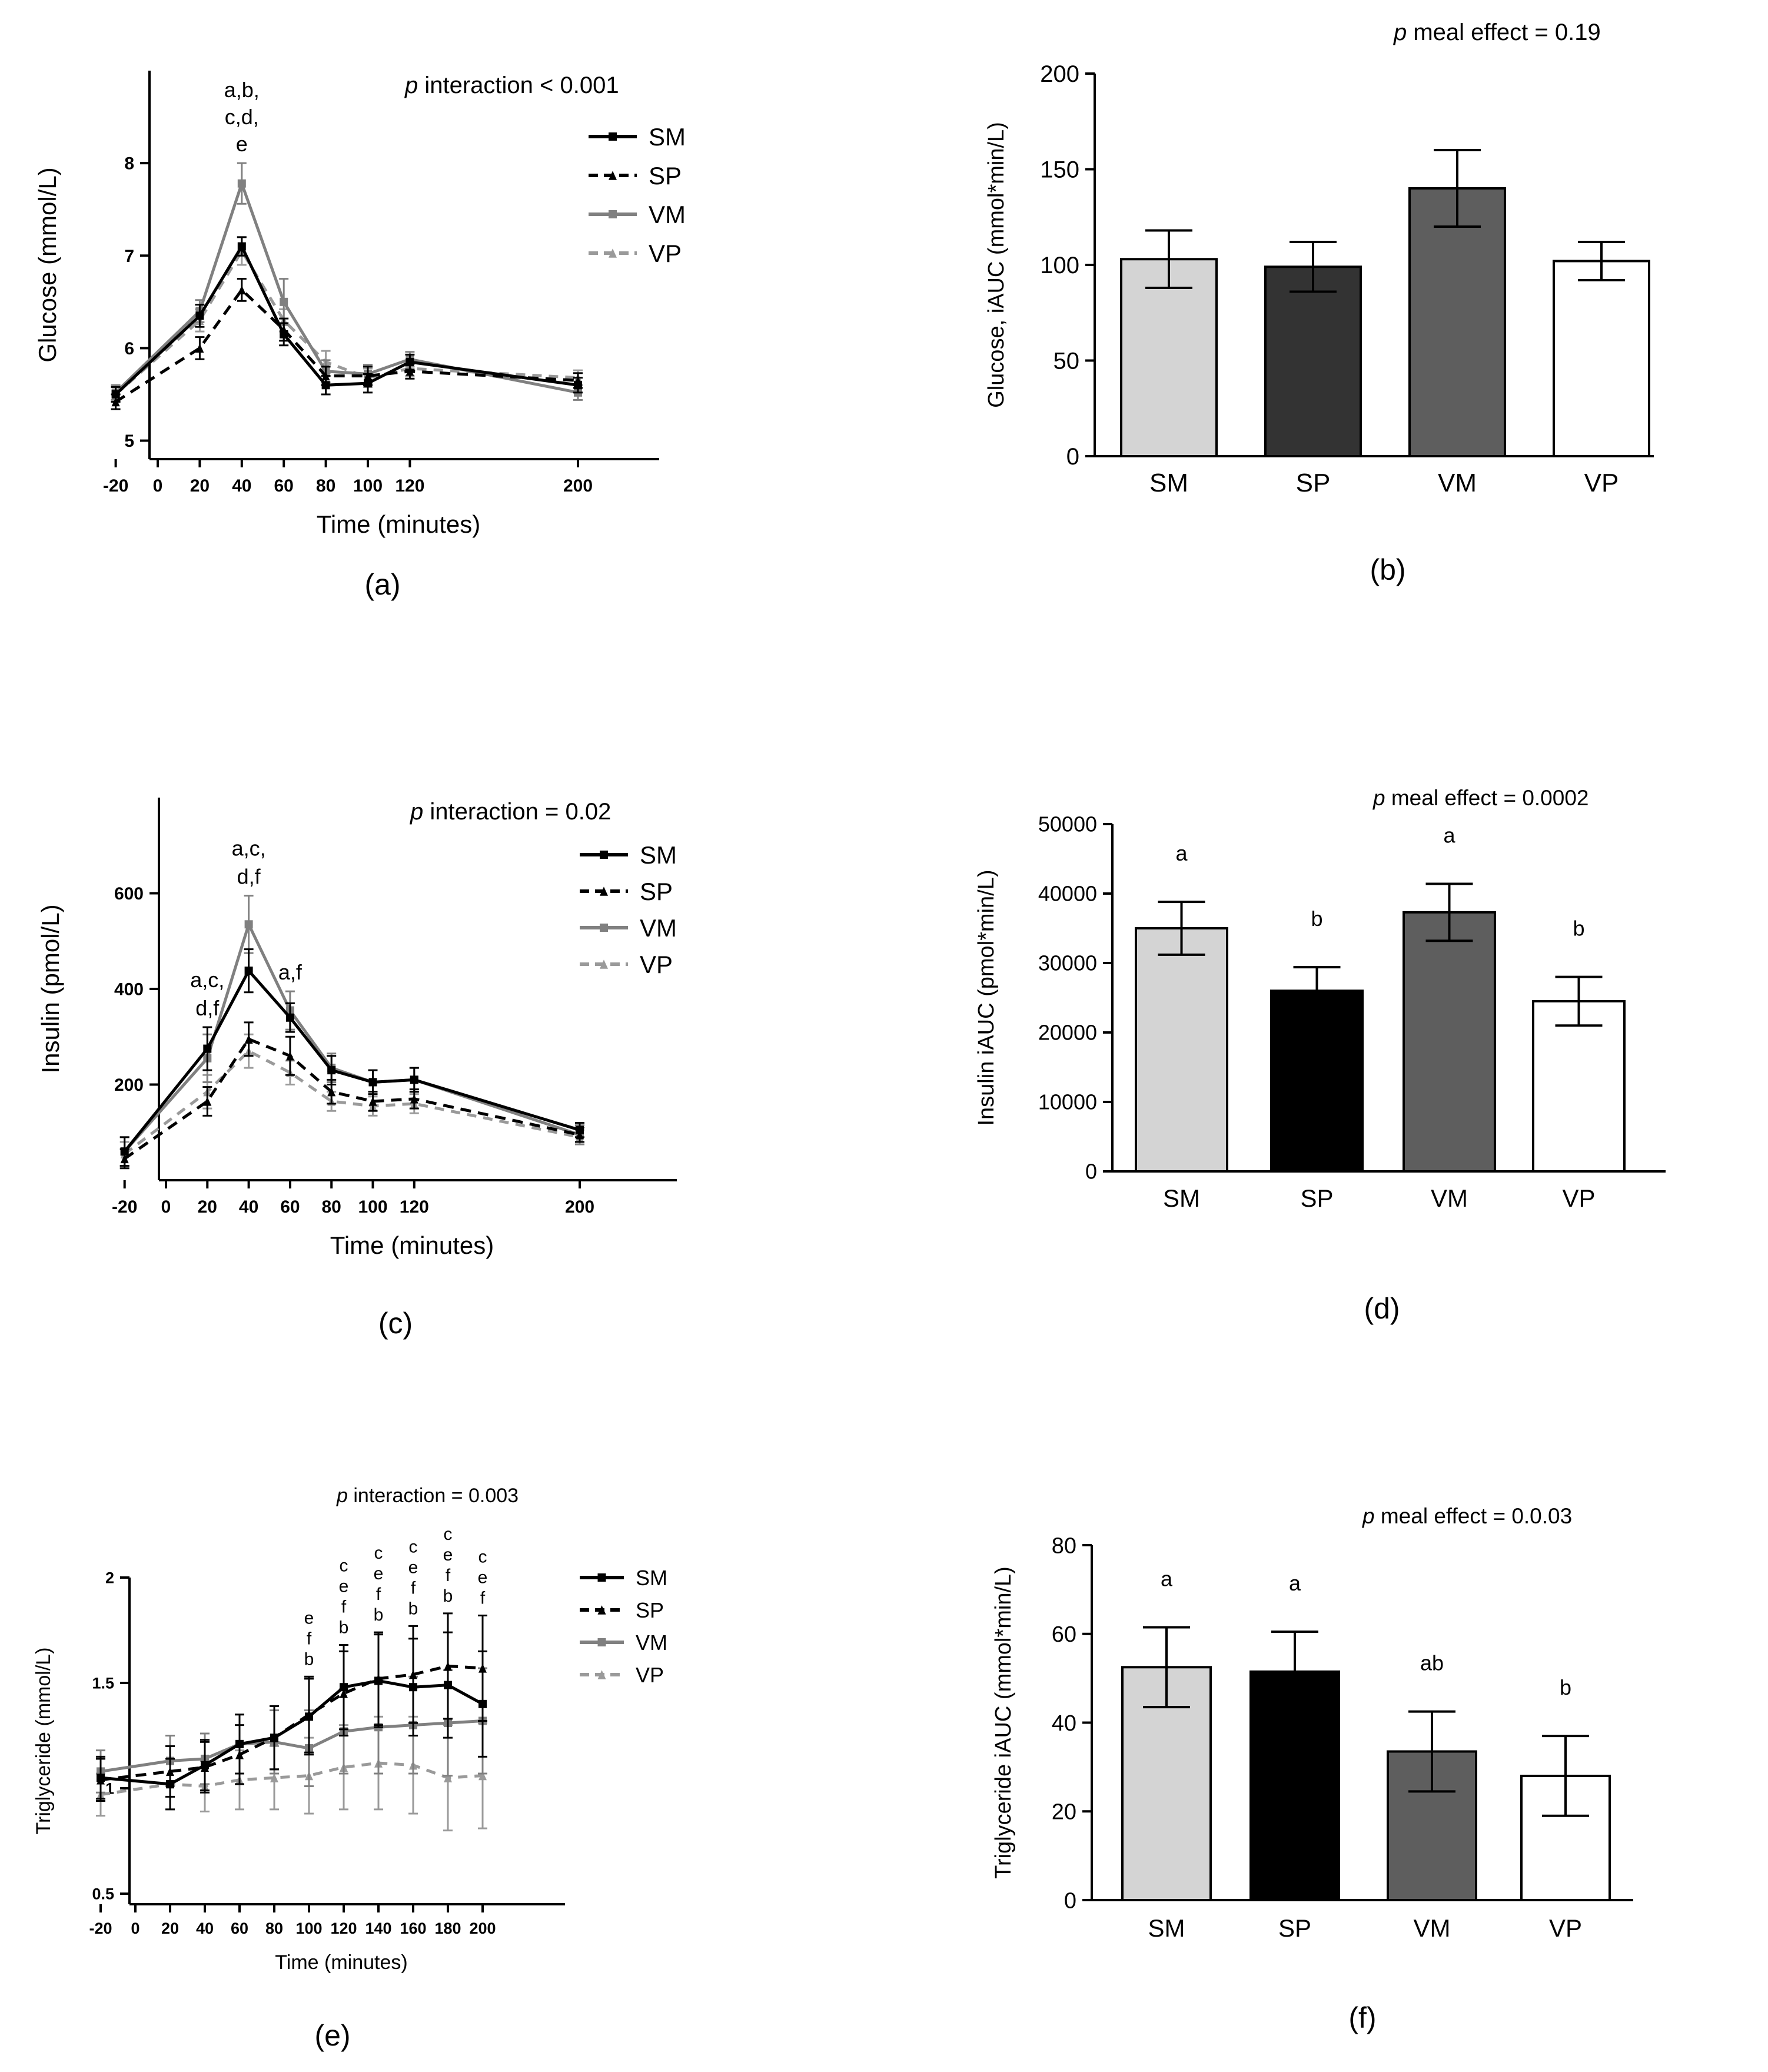  What do you see at coordinates (518, 85) in the screenshot?
I see `annotation-text: interaction < 0.001` at bounding box center [518, 85].